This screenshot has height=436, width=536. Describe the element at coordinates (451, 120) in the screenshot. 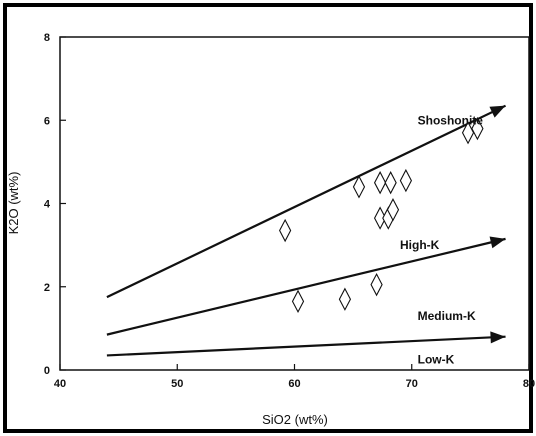

I see `field-label: Shoshonite` at that location.